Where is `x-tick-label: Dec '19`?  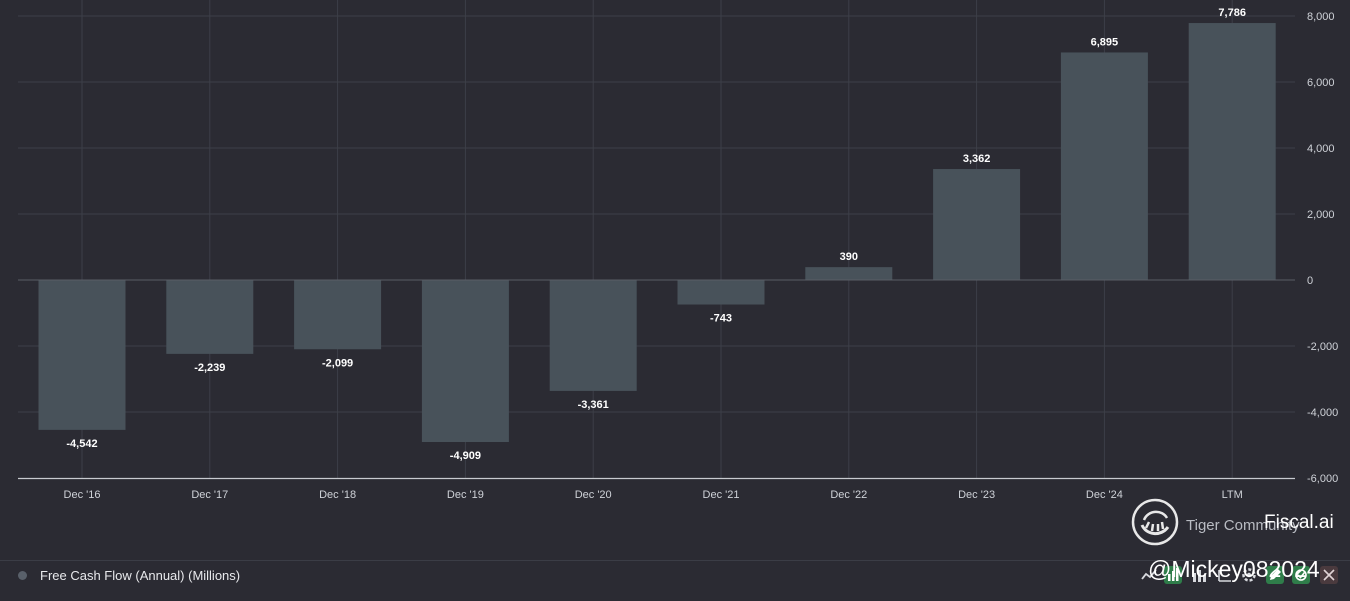
x-tick-label: Dec '19 is located at coordinates (465, 495).